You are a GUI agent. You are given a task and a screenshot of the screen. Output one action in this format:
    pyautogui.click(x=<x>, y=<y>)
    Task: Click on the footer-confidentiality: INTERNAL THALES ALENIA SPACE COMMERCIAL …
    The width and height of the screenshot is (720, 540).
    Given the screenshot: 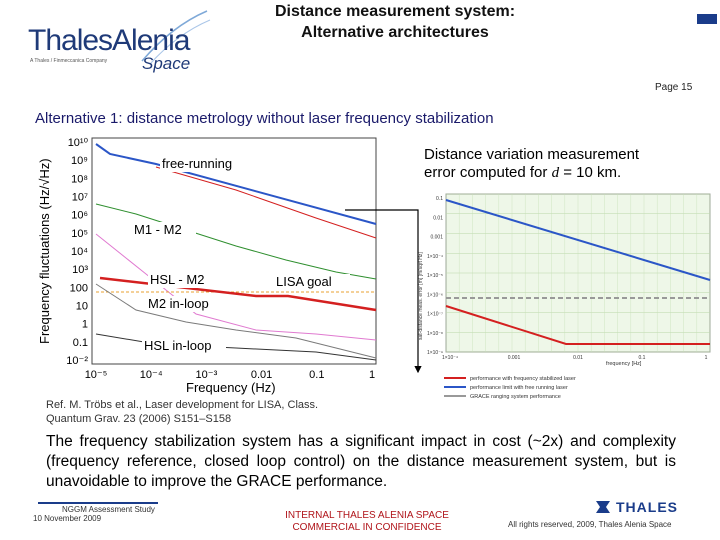 What is the action you would take?
    pyautogui.click(x=367, y=522)
    